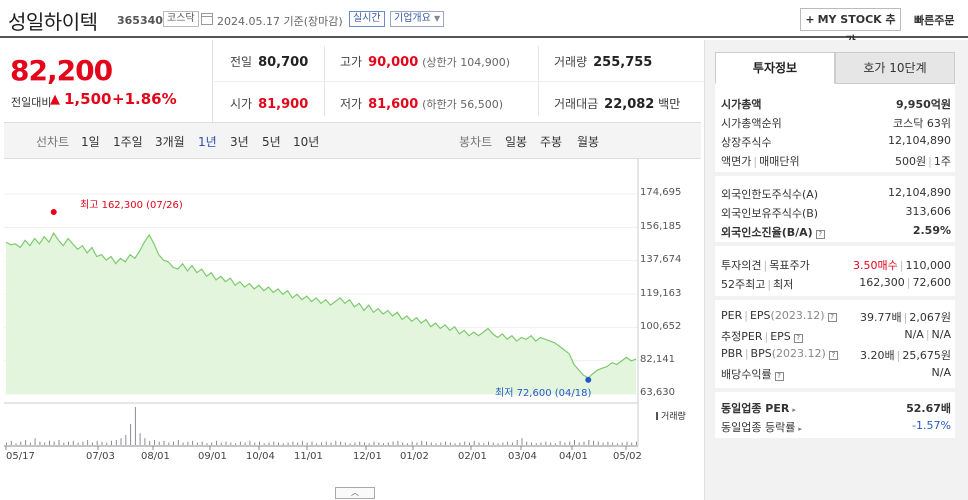 This screenshot has width=968, height=500. What do you see at coordinates (902, 265) in the screenshot?
I see `opinion-value: 3.50매수 | 110,000` at bounding box center [902, 265].